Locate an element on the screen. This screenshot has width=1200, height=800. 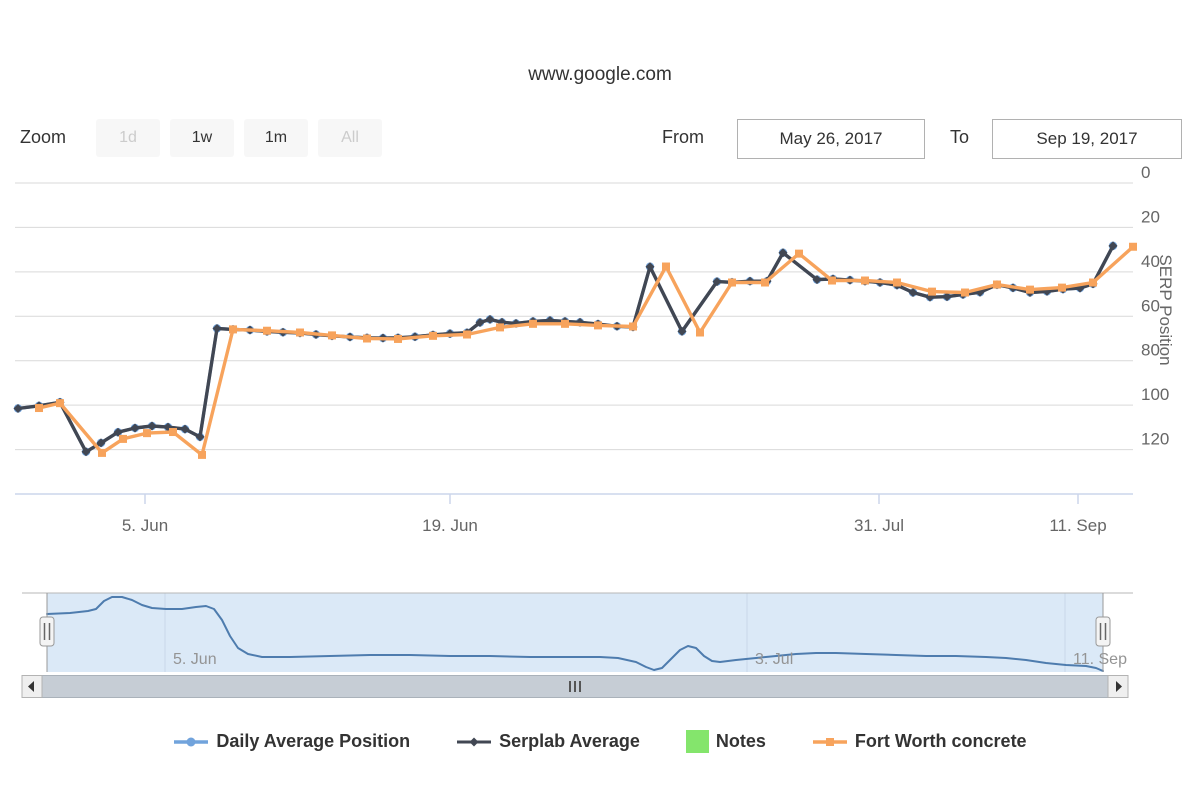
scrollbar-right-button is located at coordinates (1118, 686).